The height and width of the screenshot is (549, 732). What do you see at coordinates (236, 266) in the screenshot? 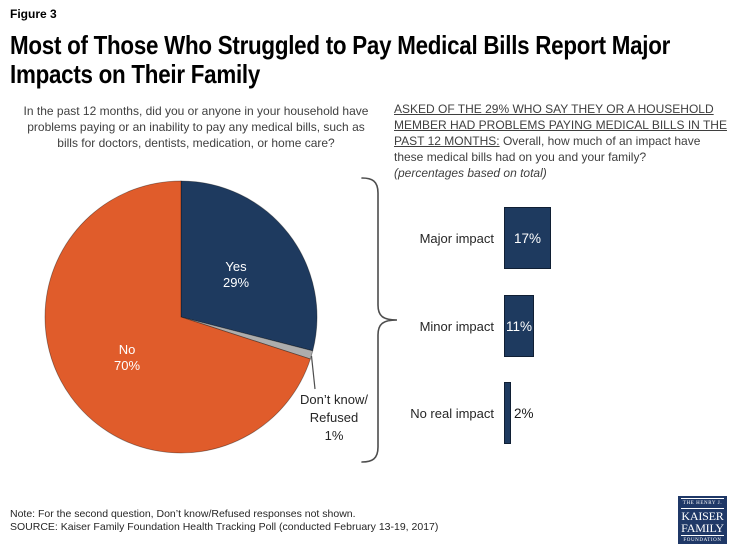
I see `pie-label-yes-text: Yes` at bounding box center [236, 266].